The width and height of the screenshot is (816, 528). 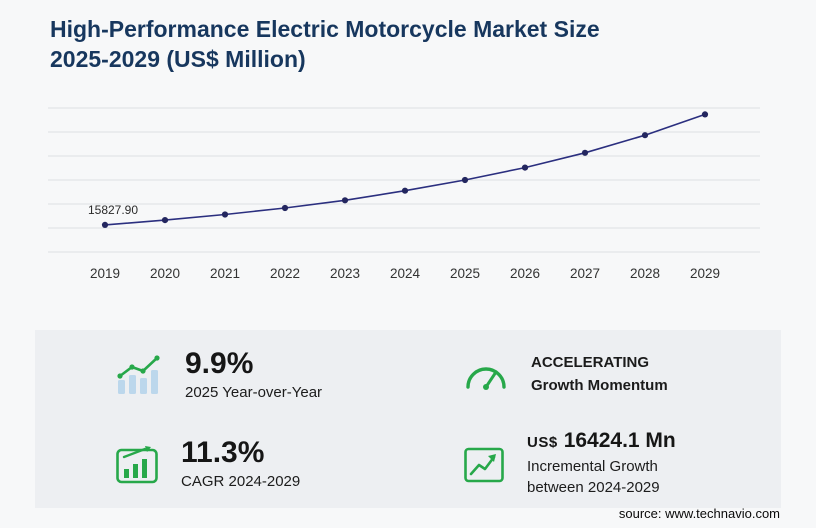 I want to click on momentum-label: Growth Momentum, so click(x=599, y=385).